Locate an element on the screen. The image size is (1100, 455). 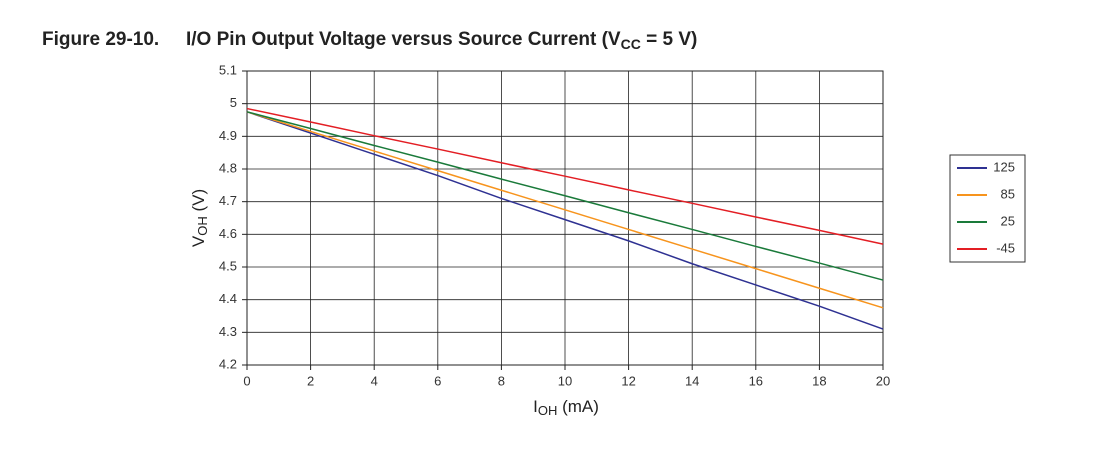
figure-label: Figure 29-10. is located at coordinates (100, 39).